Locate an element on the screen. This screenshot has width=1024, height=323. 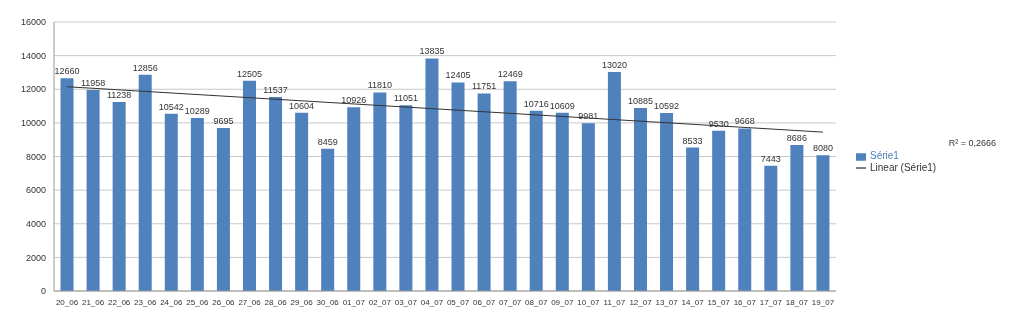
x-tick-label: 21_06 is located at coordinates (93, 302).